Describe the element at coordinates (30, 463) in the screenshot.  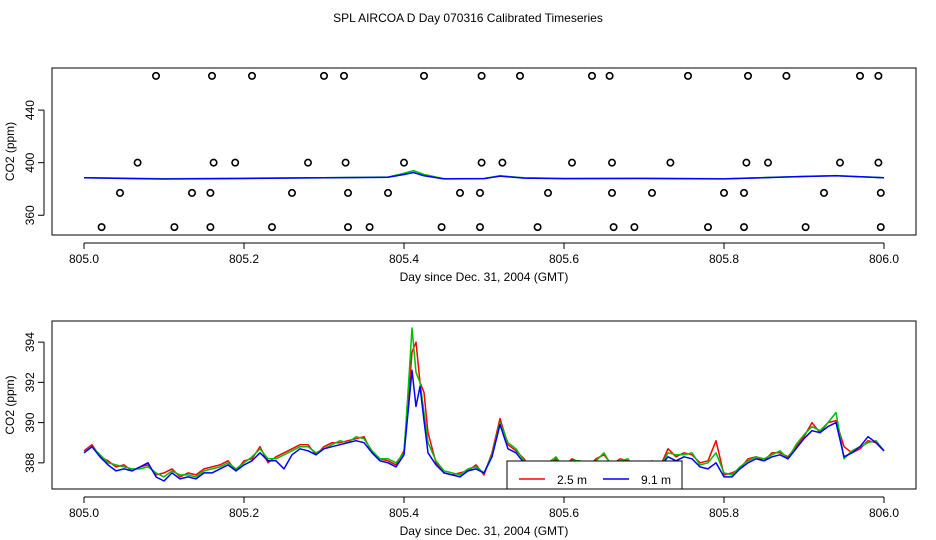
I see `panel2-y-tick-label: 388` at that location.